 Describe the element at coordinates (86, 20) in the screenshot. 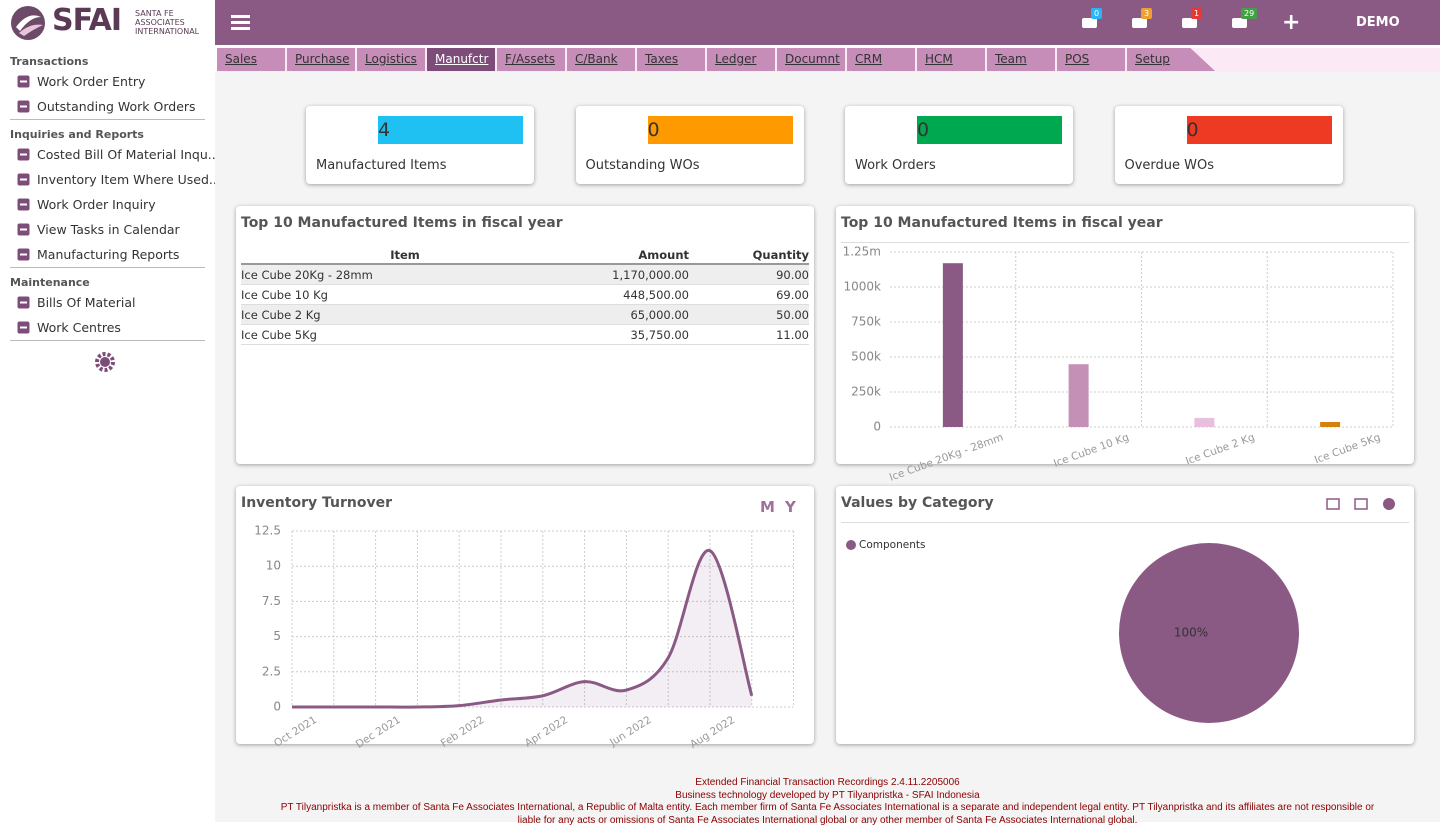

I see `logo-name: SFAI` at that location.